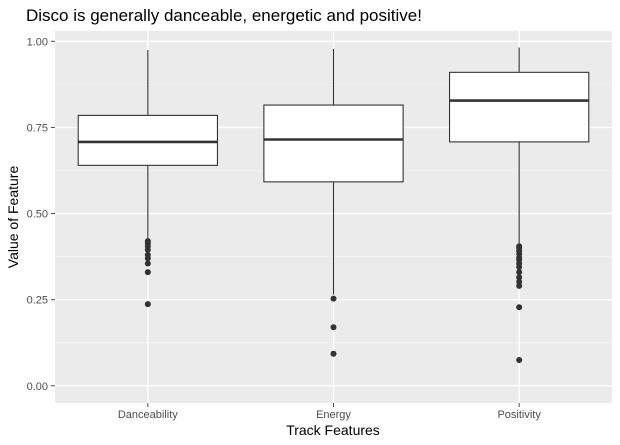 The height and width of the screenshot is (445, 620). I want to click on y-axis: 0.00 0.25 0.50 0.75 1.00, so click(41, 214).